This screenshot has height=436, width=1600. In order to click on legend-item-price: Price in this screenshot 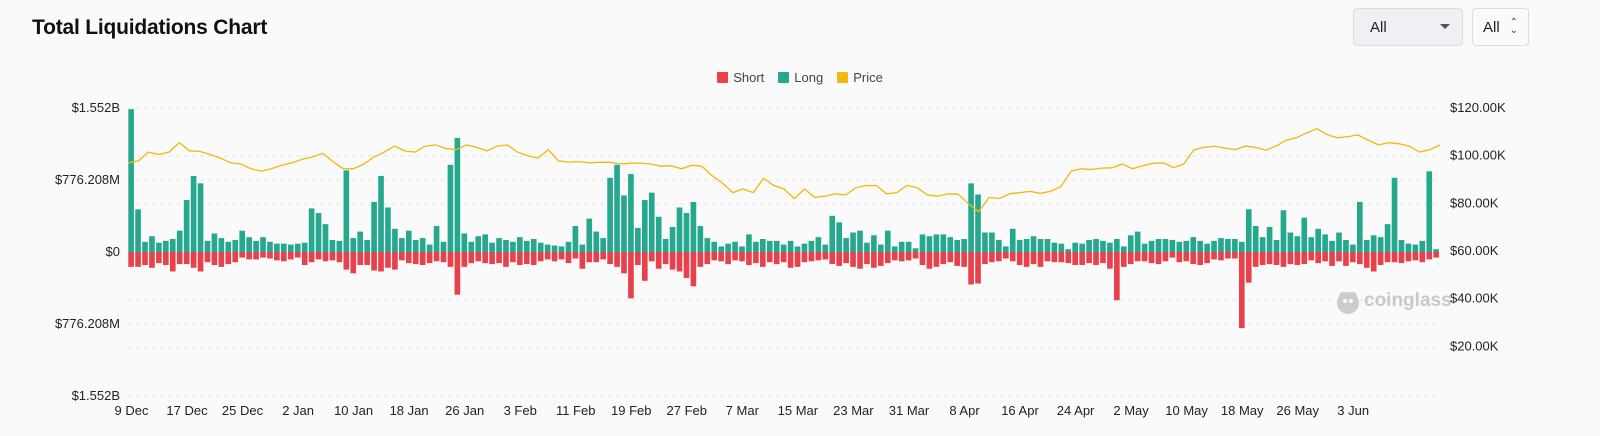, I will do `click(860, 77)`.